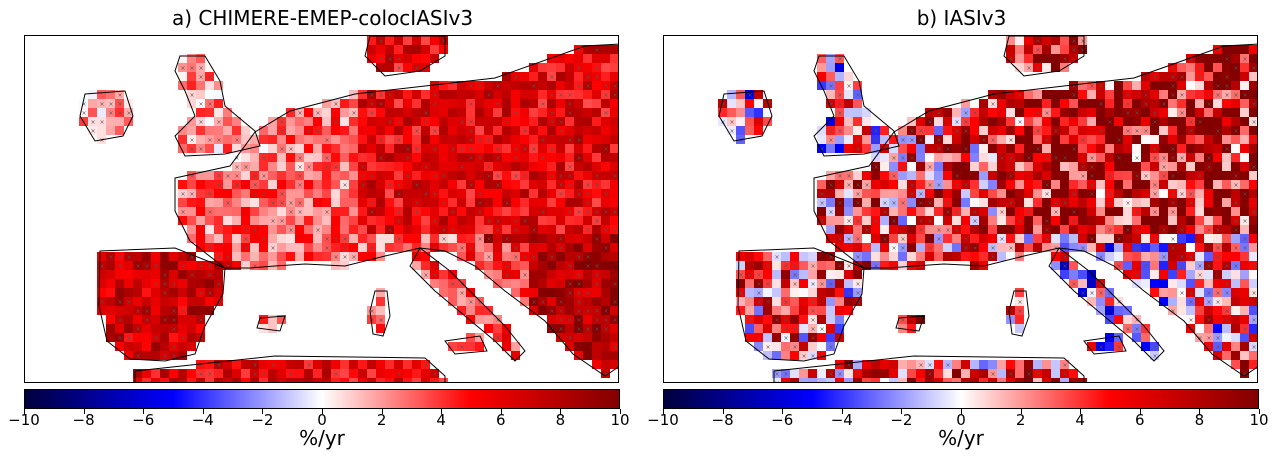  Describe the element at coordinates (841, 420) in the screenshot. I see `colorbar-tick-label: −4` at that location.